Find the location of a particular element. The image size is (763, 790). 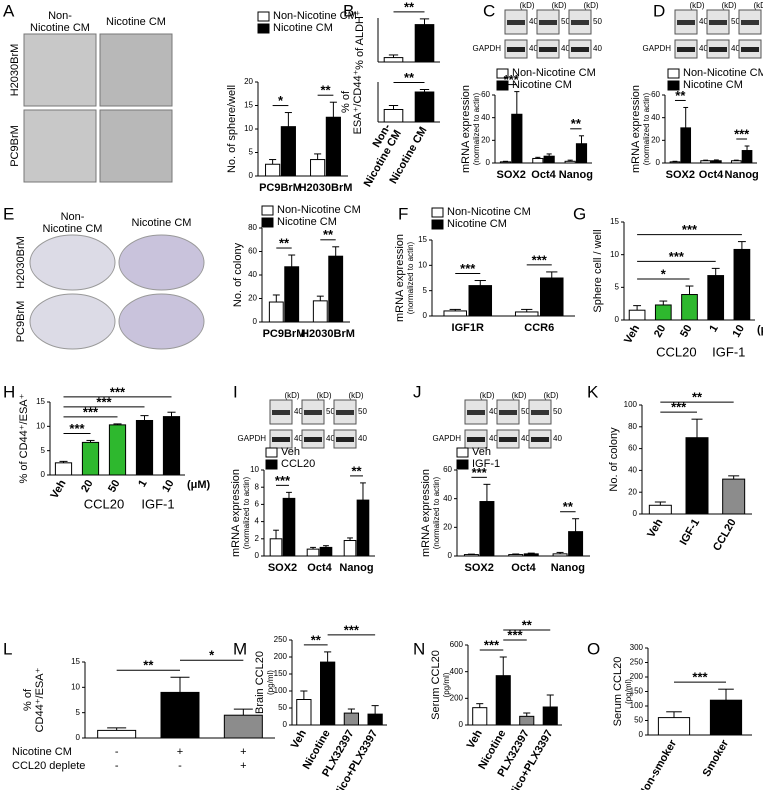

micrograph is located at coordinates (136, 146).